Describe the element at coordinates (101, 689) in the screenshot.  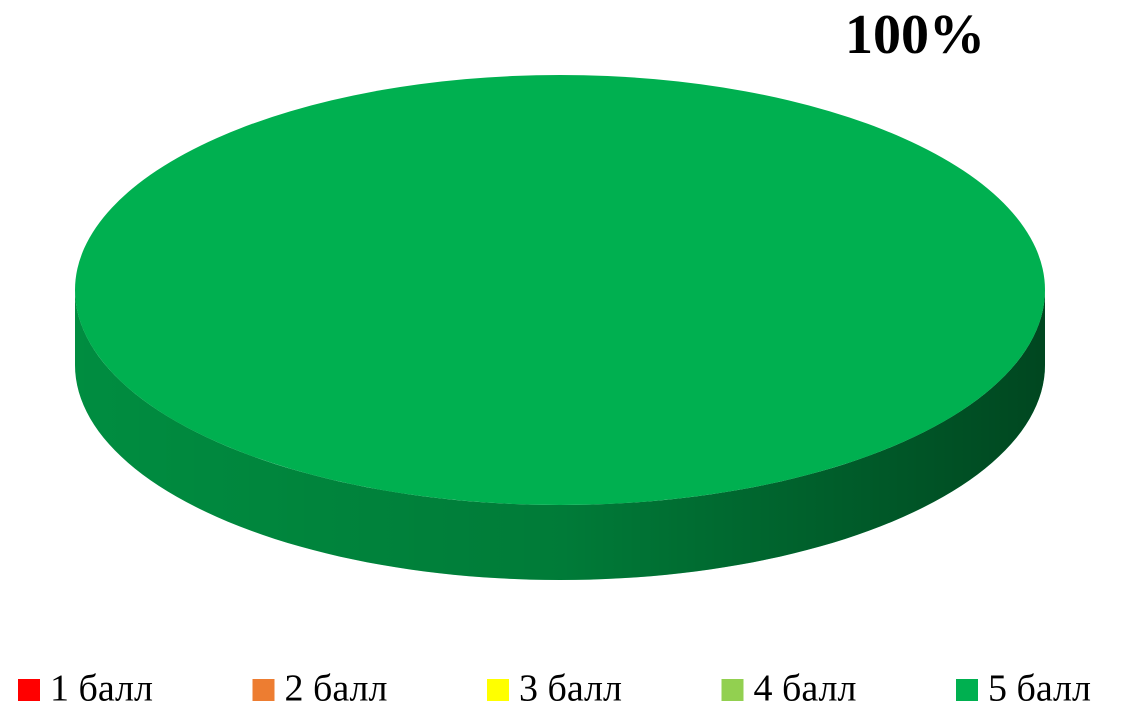
I see `legend-label: 1 балл` at that location.